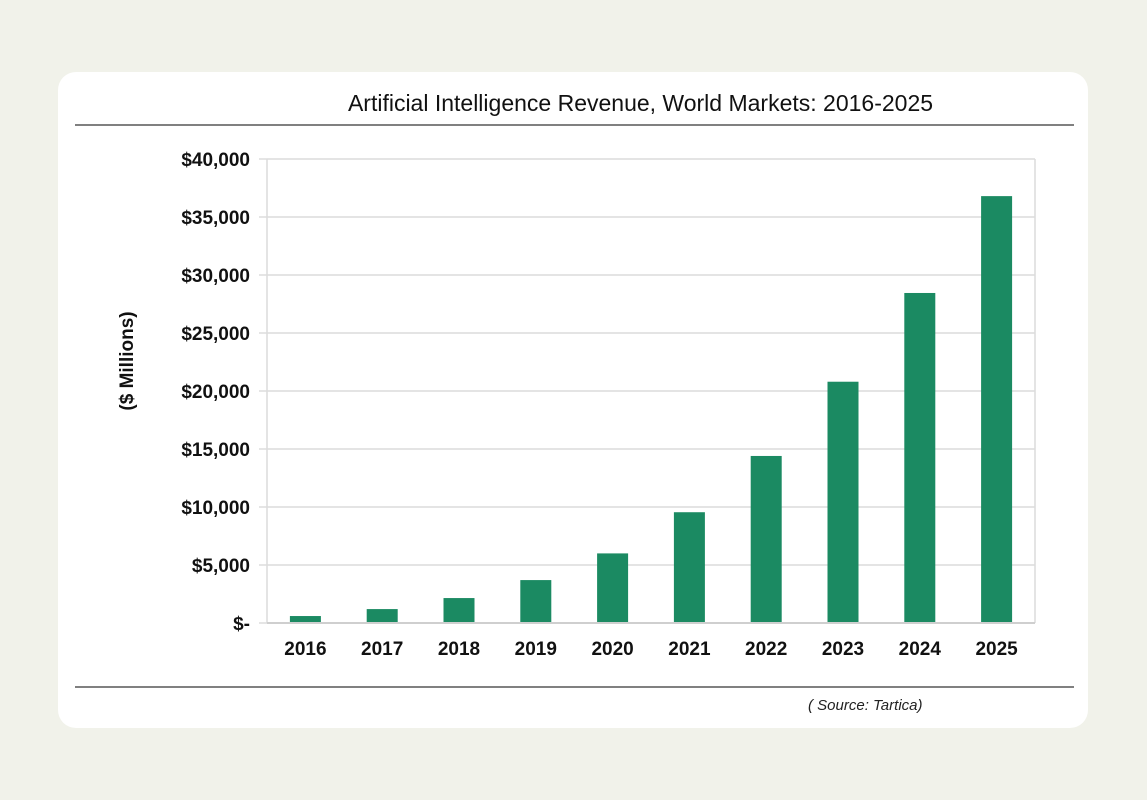 The height and width of the screenshot is (800, 1147). I want to click on y-tick-label: $35,000, so click(215, 218).